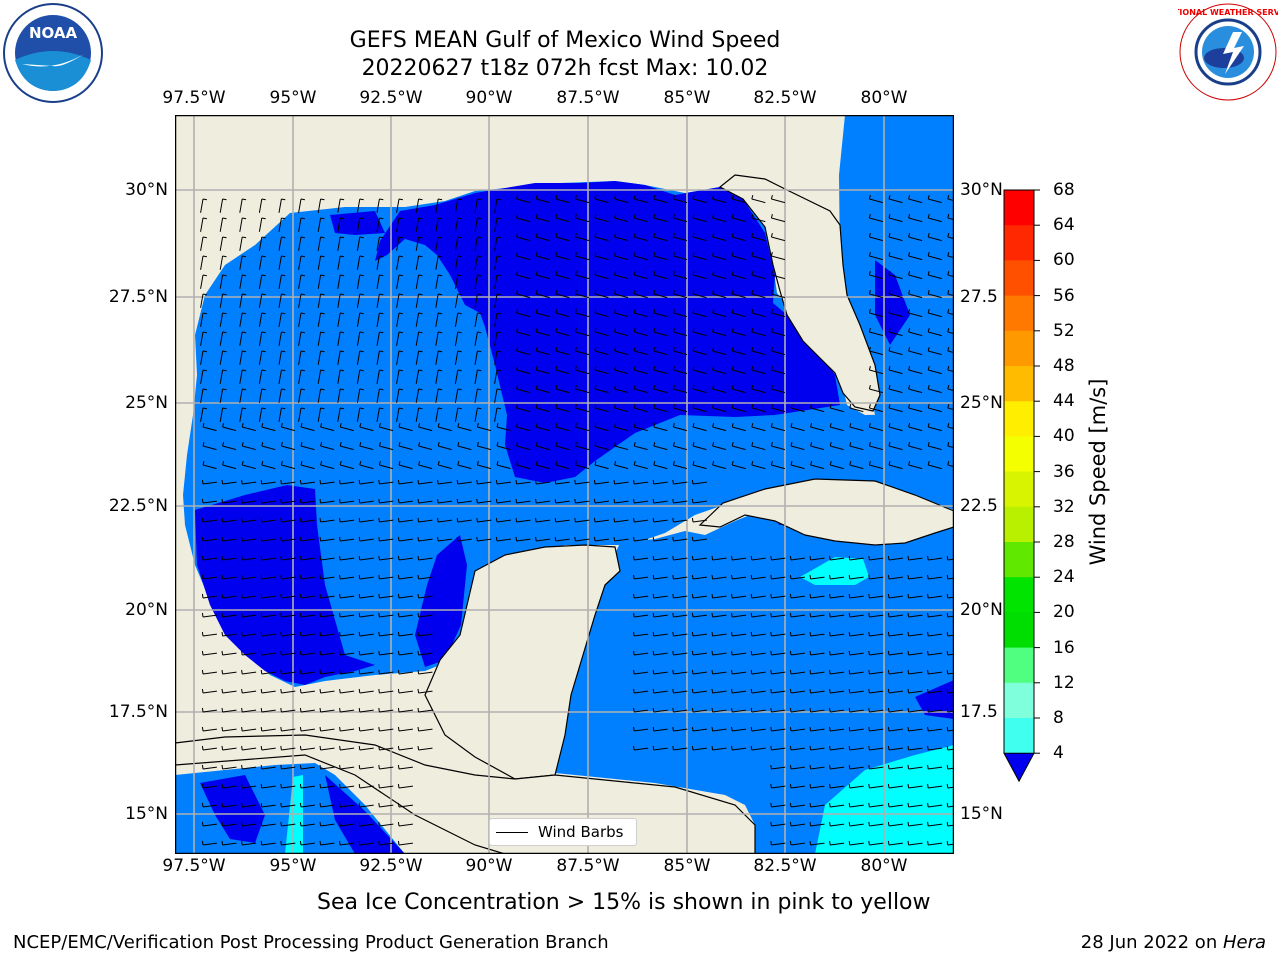 The image size is (1280, 960). Describe the element at coordinates (588, 866) in the screenshot. I see `lon-tick-bottom-5: 87.5°W` at that location.